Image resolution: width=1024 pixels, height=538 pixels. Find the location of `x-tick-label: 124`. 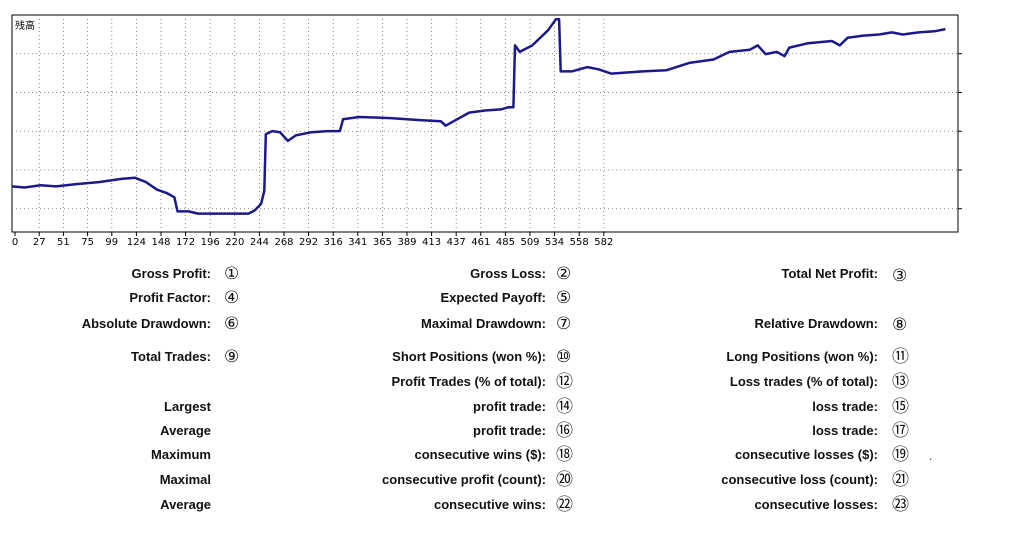

x-tick-label: 124 is located at coordinates (136, 242).